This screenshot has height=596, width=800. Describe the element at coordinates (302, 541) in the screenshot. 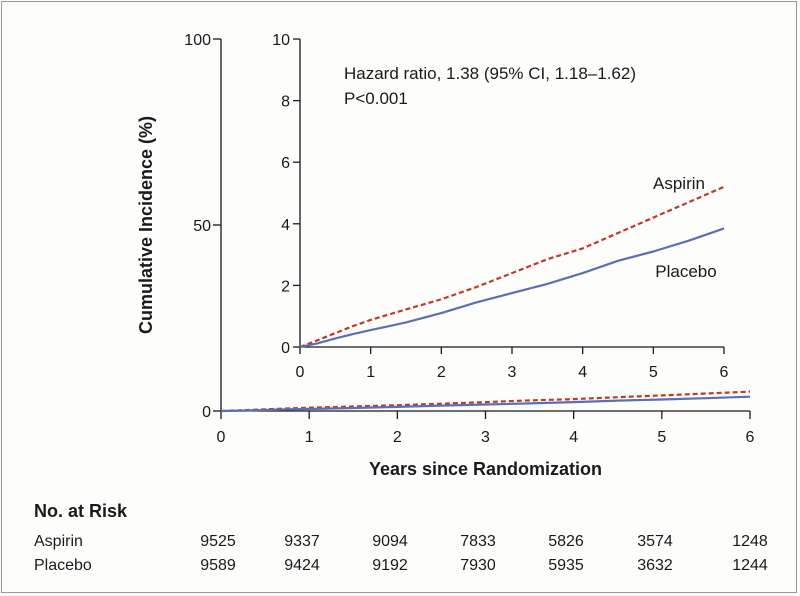

I see `risk-value-aspirin: 9337` at that location.